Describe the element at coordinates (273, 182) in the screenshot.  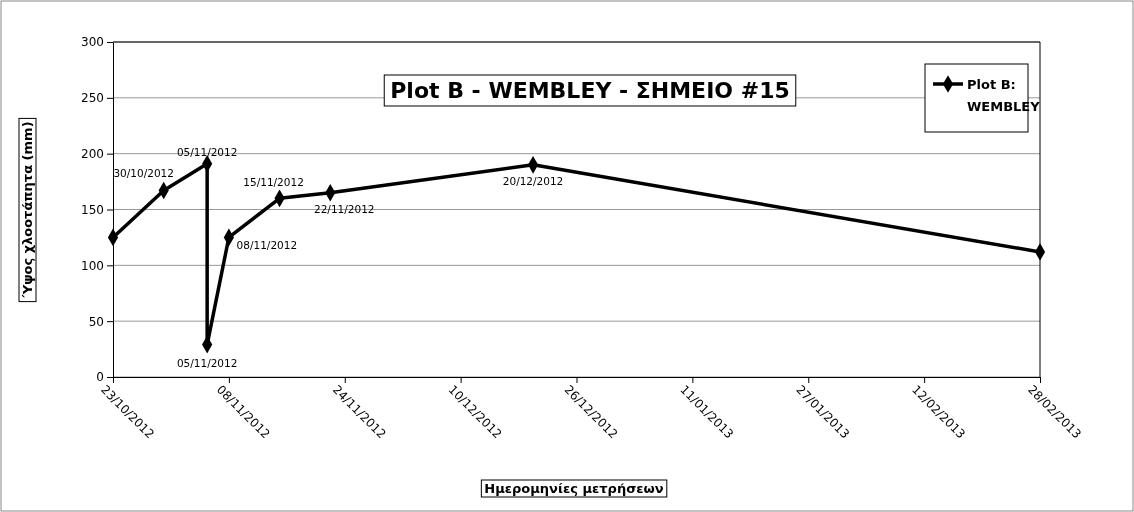
I see `annotation: 15/11/2012` at that location.